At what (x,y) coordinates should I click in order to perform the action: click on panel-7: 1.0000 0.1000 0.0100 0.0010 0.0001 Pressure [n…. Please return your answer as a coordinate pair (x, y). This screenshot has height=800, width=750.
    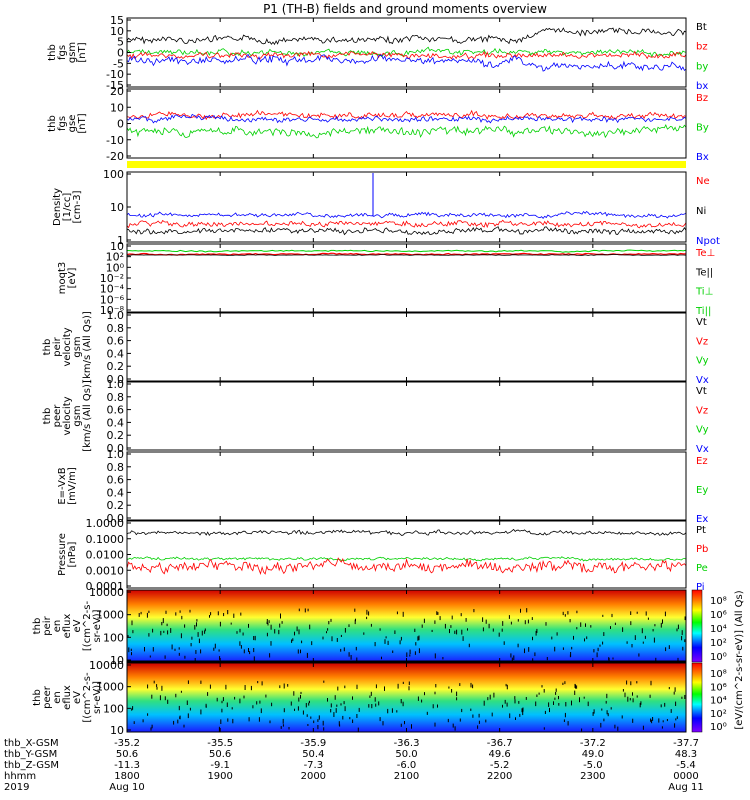
    Looking at the image, I should click on (382, 555).